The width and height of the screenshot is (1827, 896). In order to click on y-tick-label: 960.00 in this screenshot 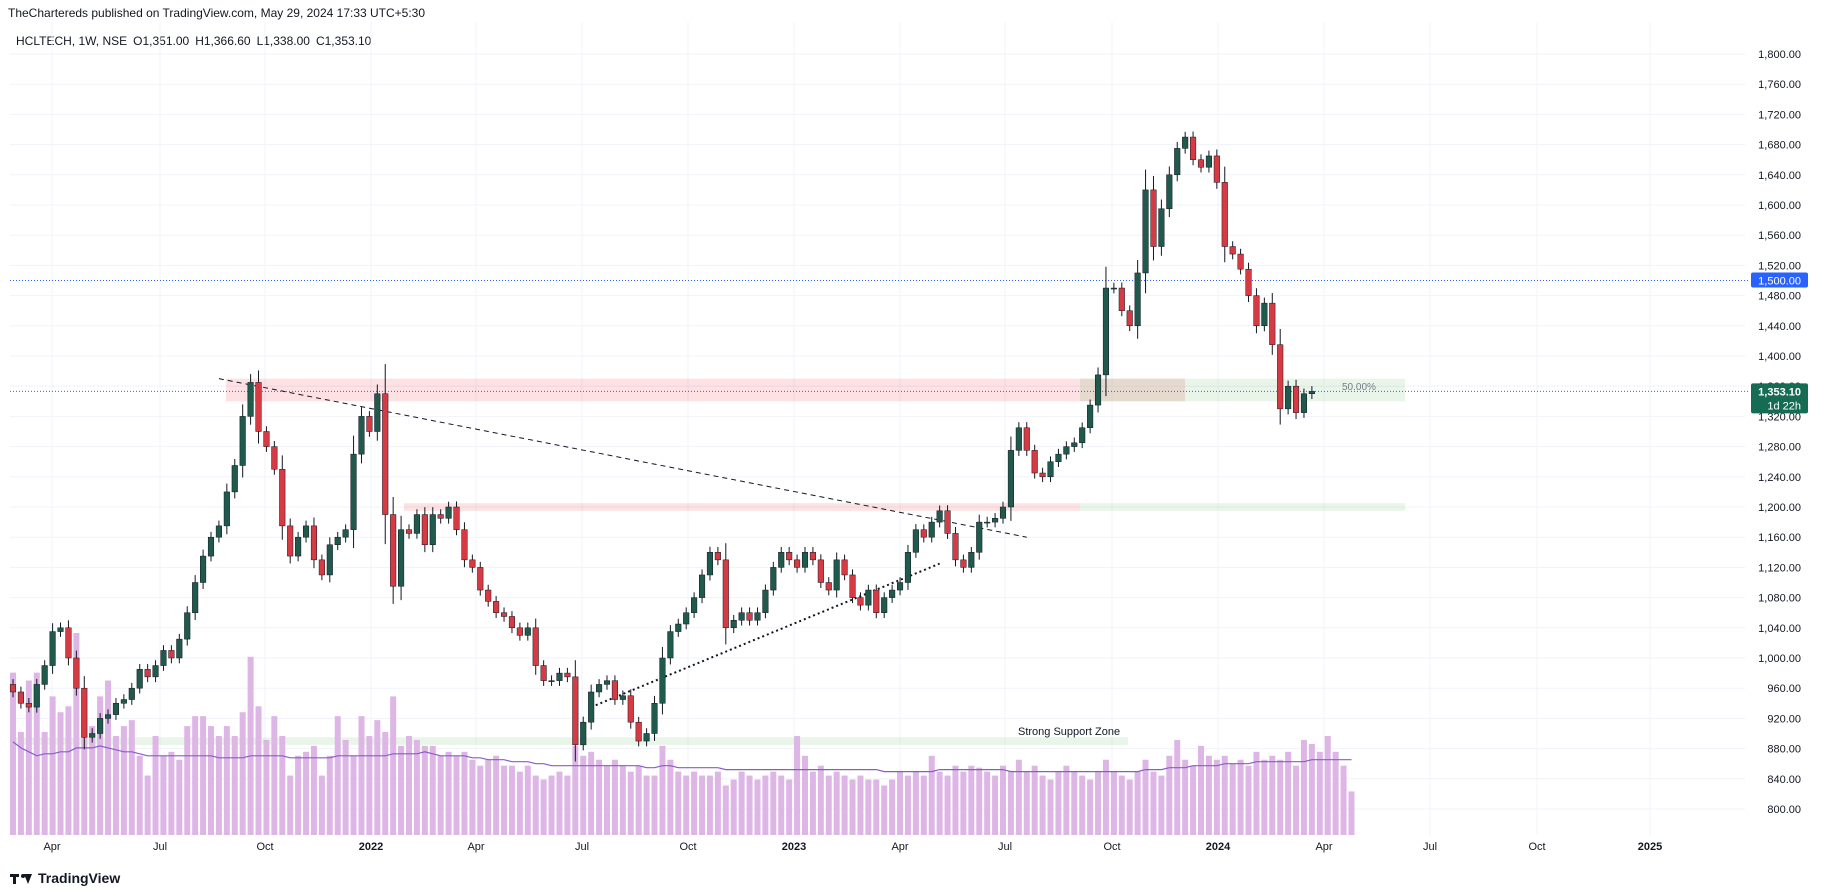, I will do `click(1784, 689)`.